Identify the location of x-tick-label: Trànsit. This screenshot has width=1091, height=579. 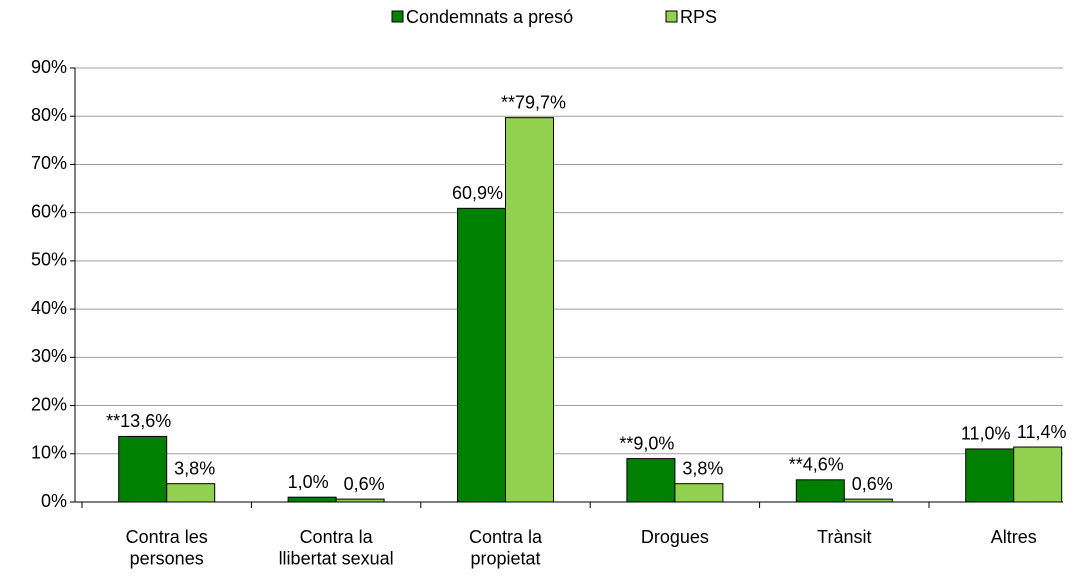
(844, 537).